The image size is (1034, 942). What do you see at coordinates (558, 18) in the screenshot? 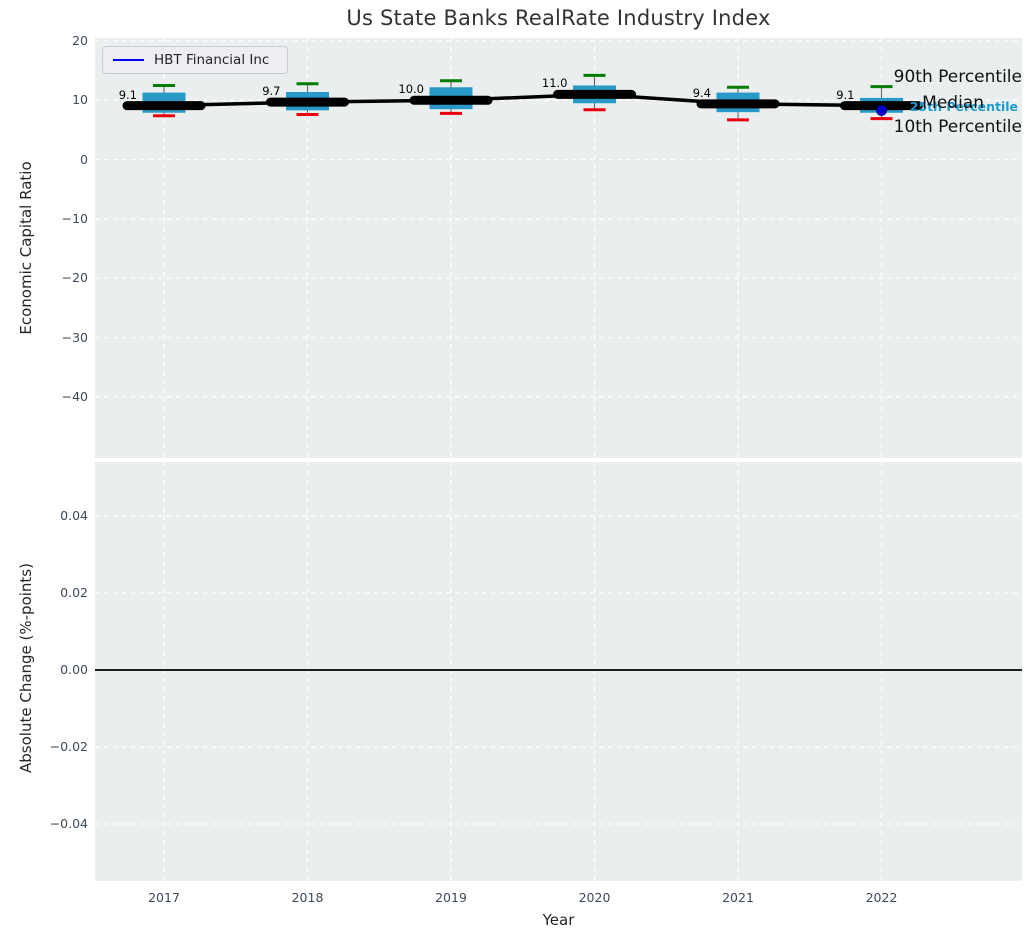
I see `chart-title: Us State Banks RealRate Industry Index` at bounding box center [558, 18].